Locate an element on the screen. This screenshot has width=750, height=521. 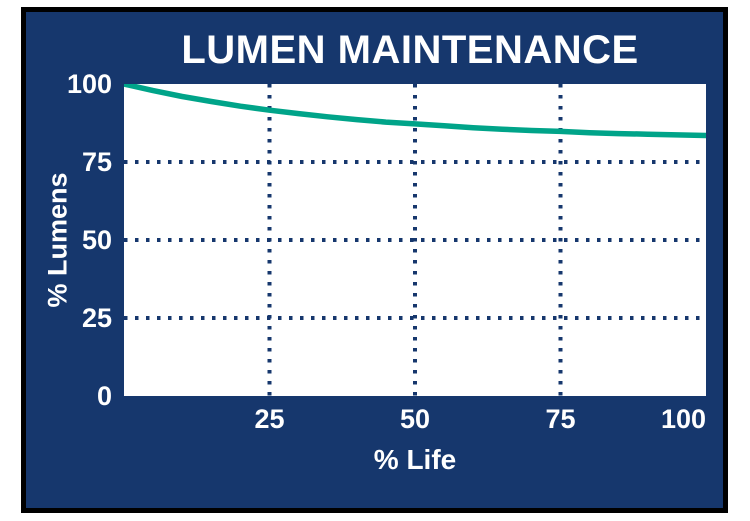
x-tick-label: 25 is located at coordinates (269, 419).